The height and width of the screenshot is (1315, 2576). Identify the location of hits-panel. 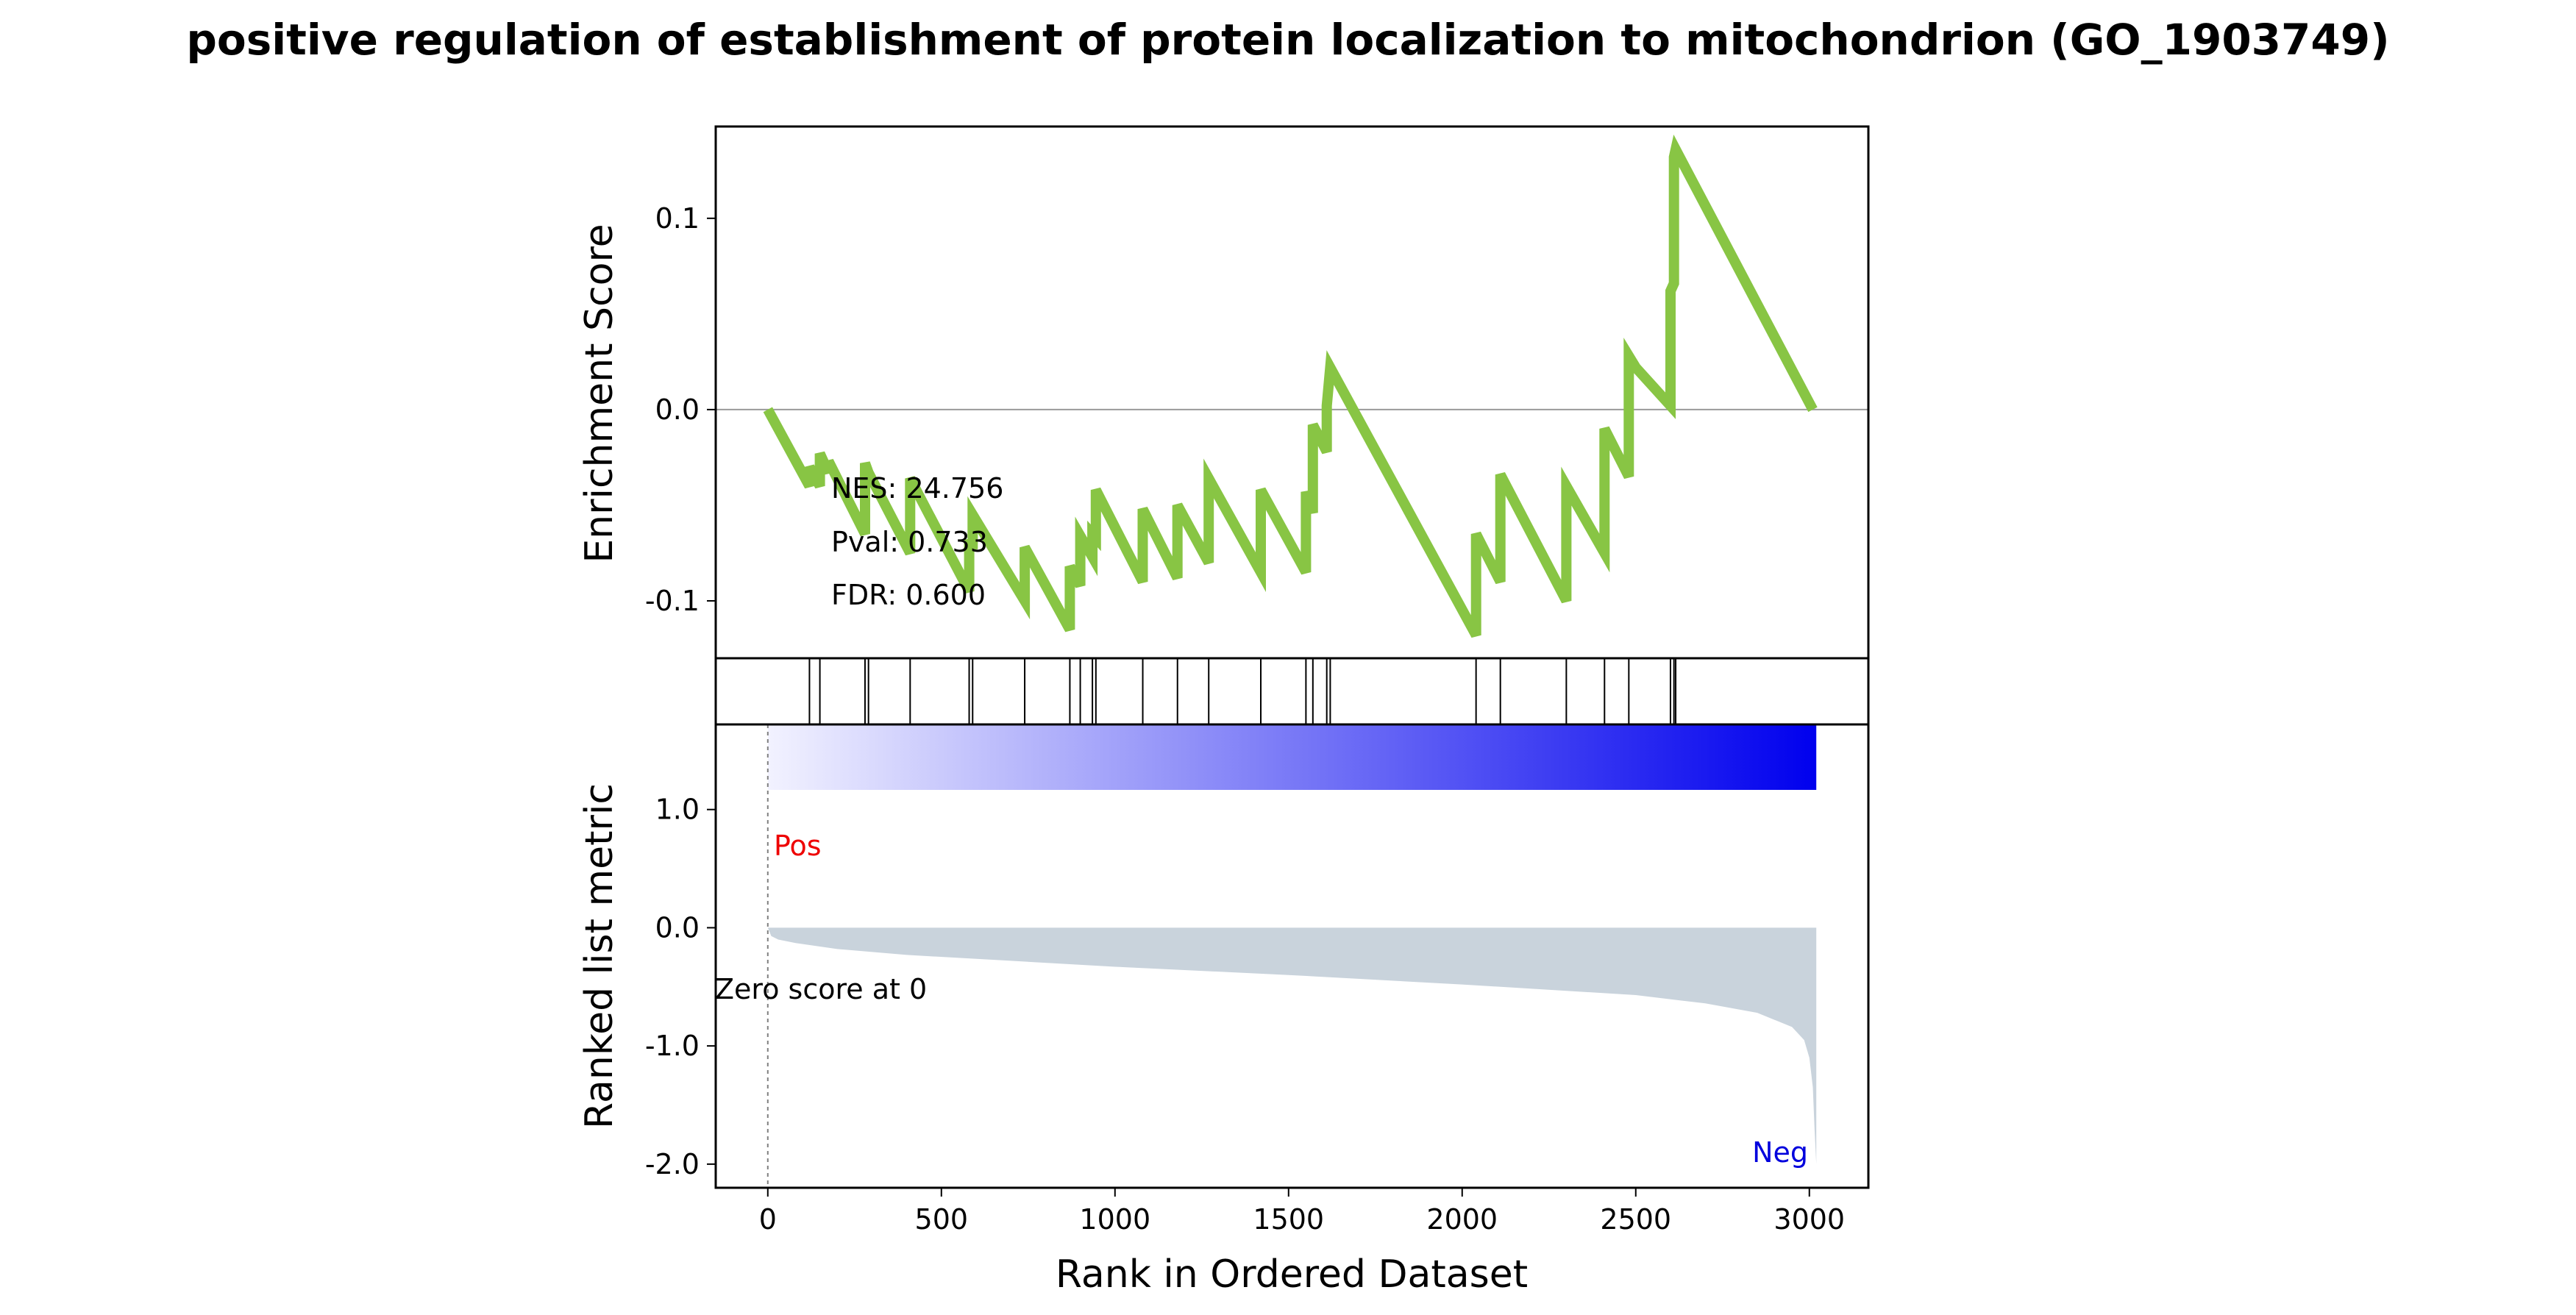
(1292, 691).